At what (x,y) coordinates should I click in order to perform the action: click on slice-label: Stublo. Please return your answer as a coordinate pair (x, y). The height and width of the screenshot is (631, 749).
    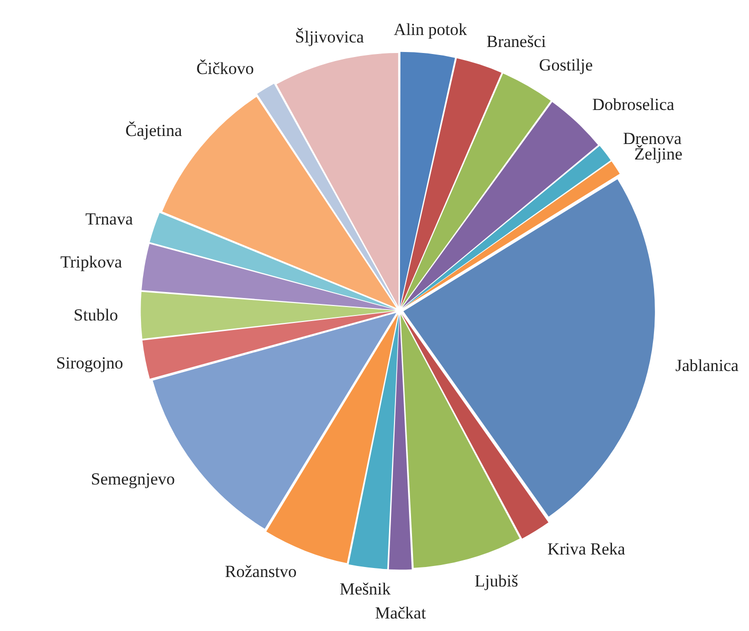
    Looking at the image, I should click on (96, 314).